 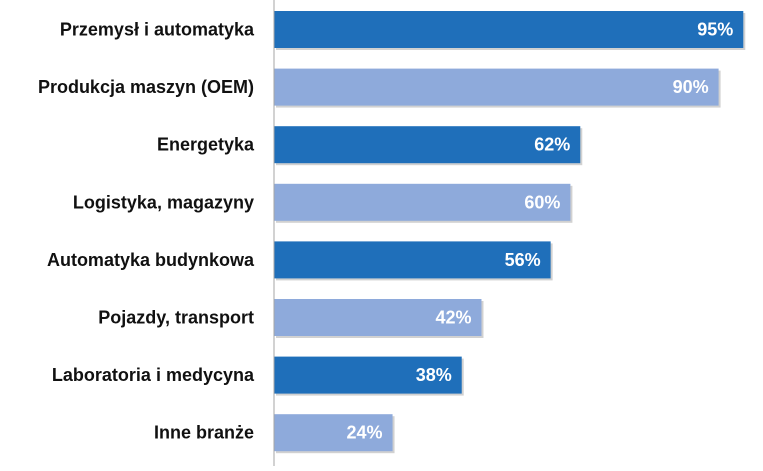 I want to click on value-label: 38%, so click(x=434, y=375).